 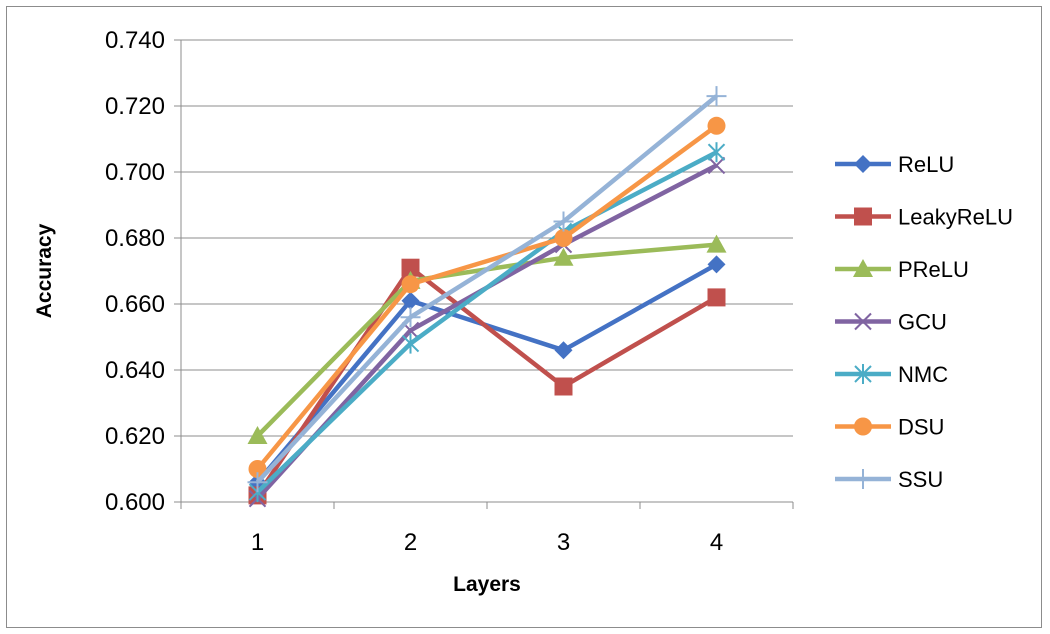 What do you see at coordinates (923, 374) in the screenshot?
I see `legend-label: NMC` at bounding box center [923, 374].